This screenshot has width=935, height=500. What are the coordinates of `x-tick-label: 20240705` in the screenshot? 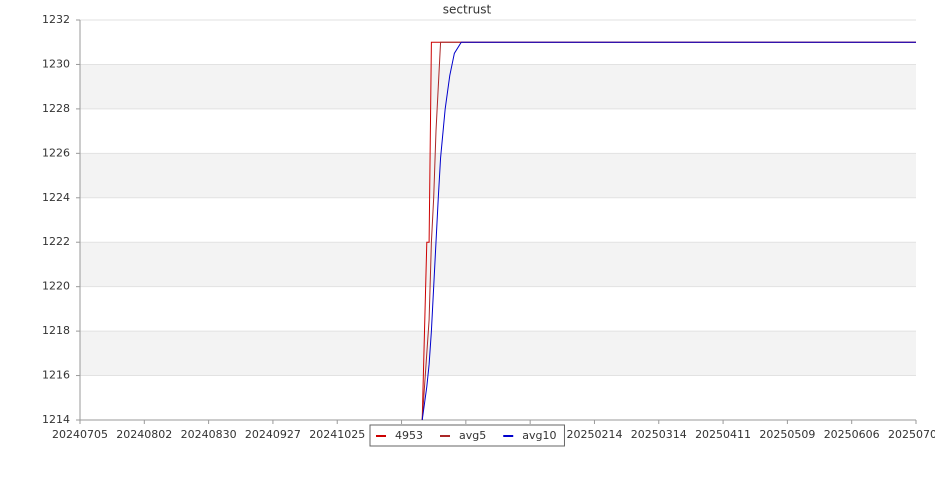 It's located at (80, 434).